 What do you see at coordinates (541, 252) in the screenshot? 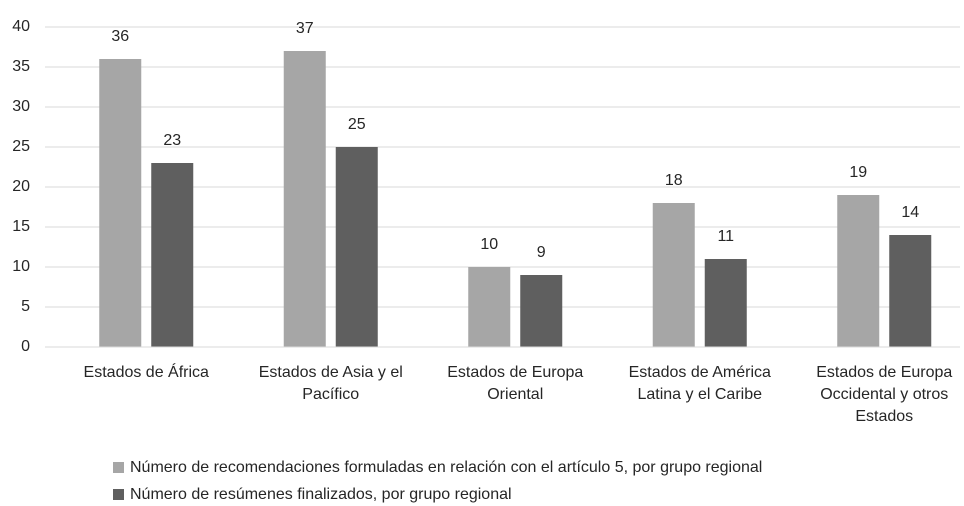
I see `data-label: 9` at bounding box center [541, 252].